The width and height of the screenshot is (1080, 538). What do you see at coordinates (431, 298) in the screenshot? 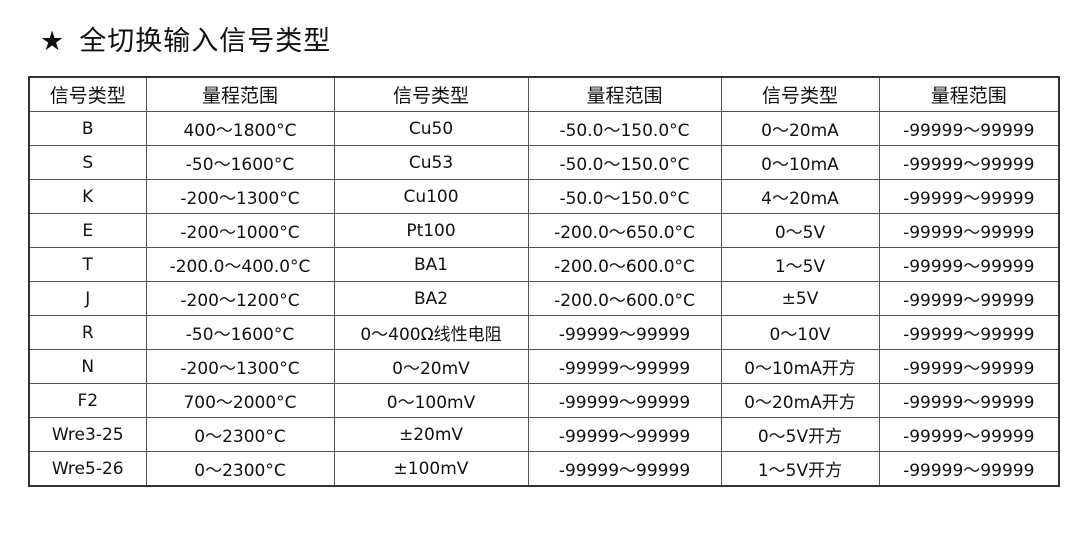
I see `cell-signal-type: BA2` at bounding box center [431, 298].